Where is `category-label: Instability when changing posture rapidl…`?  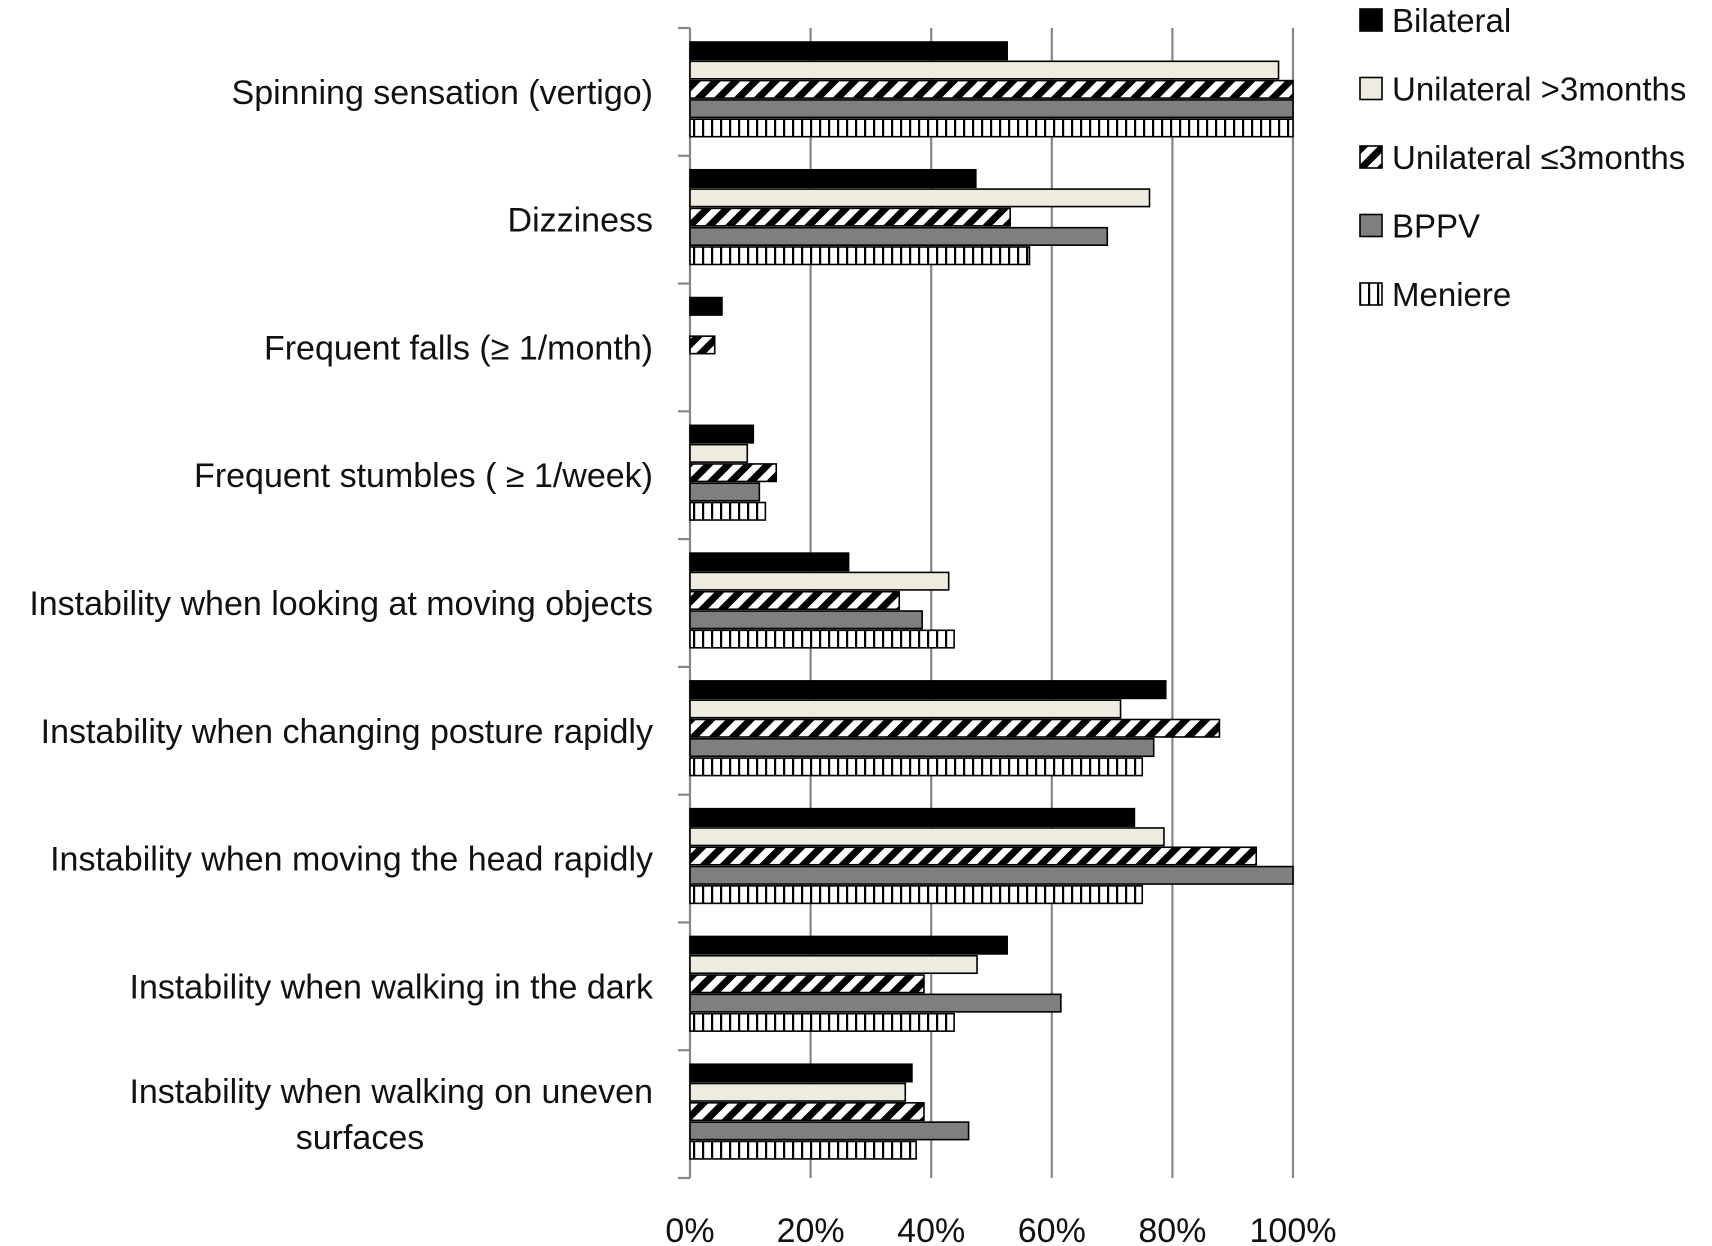
category-label: Instability when changing posture rapidl… is located at coordinates (347, 732).